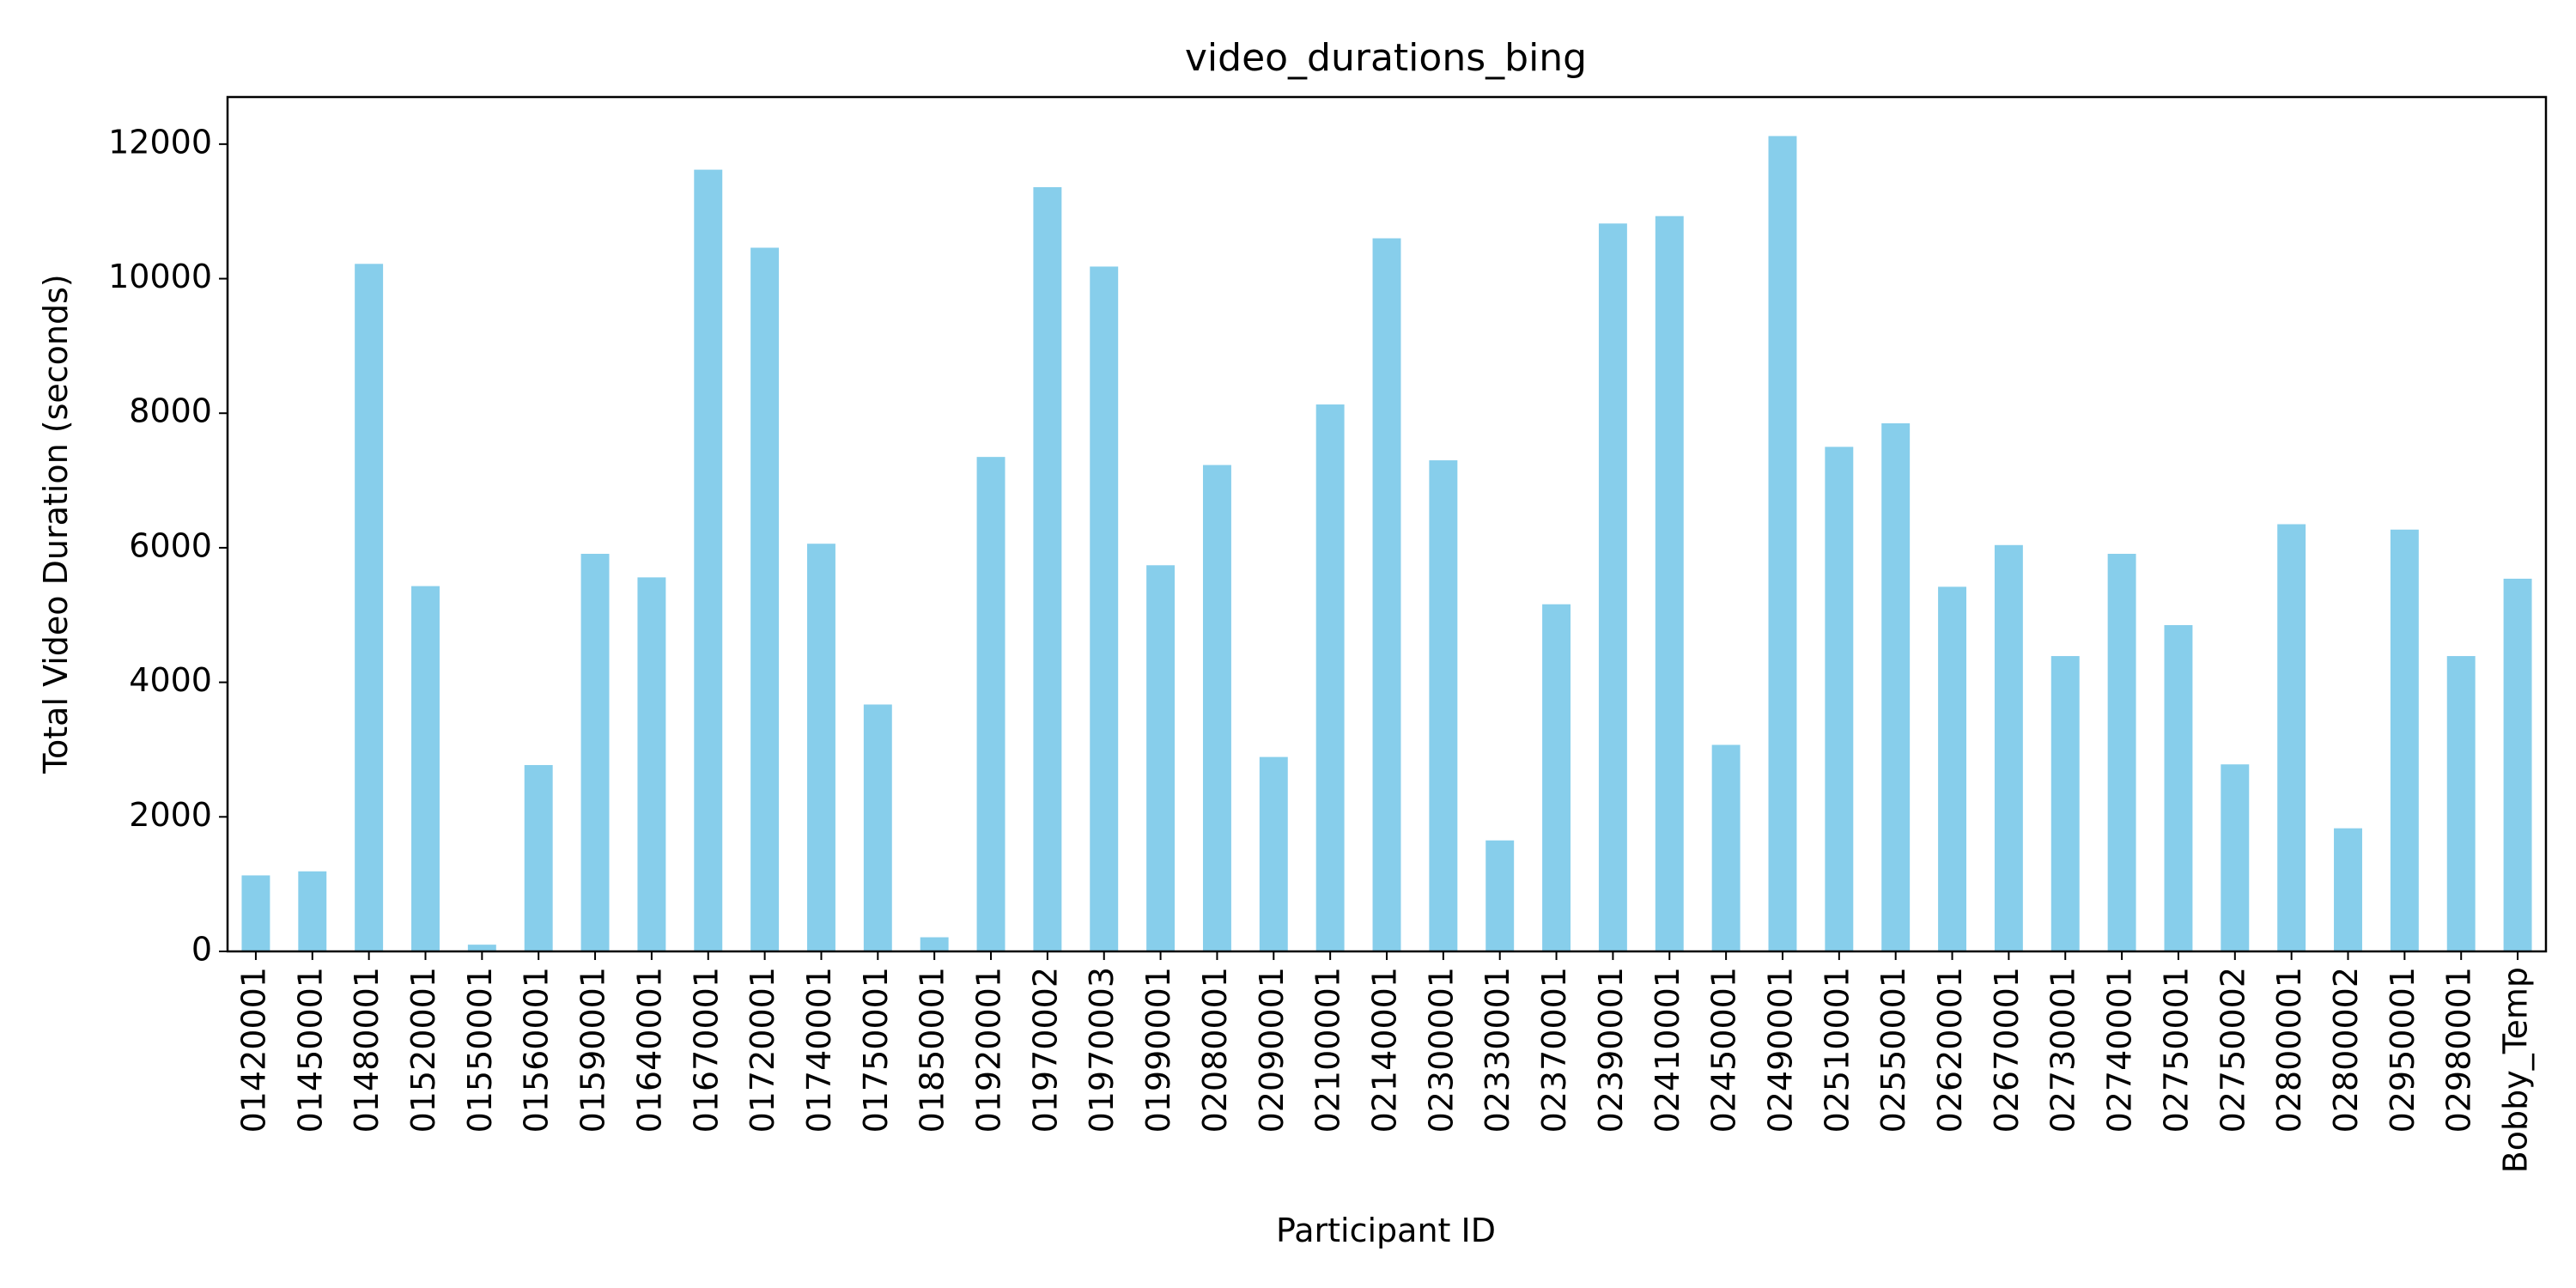  What do you see at coordinates (1045, 1050) in the screenshot?
I see `x-tick-label: 01970002` at bounding box center [1045, 1050].